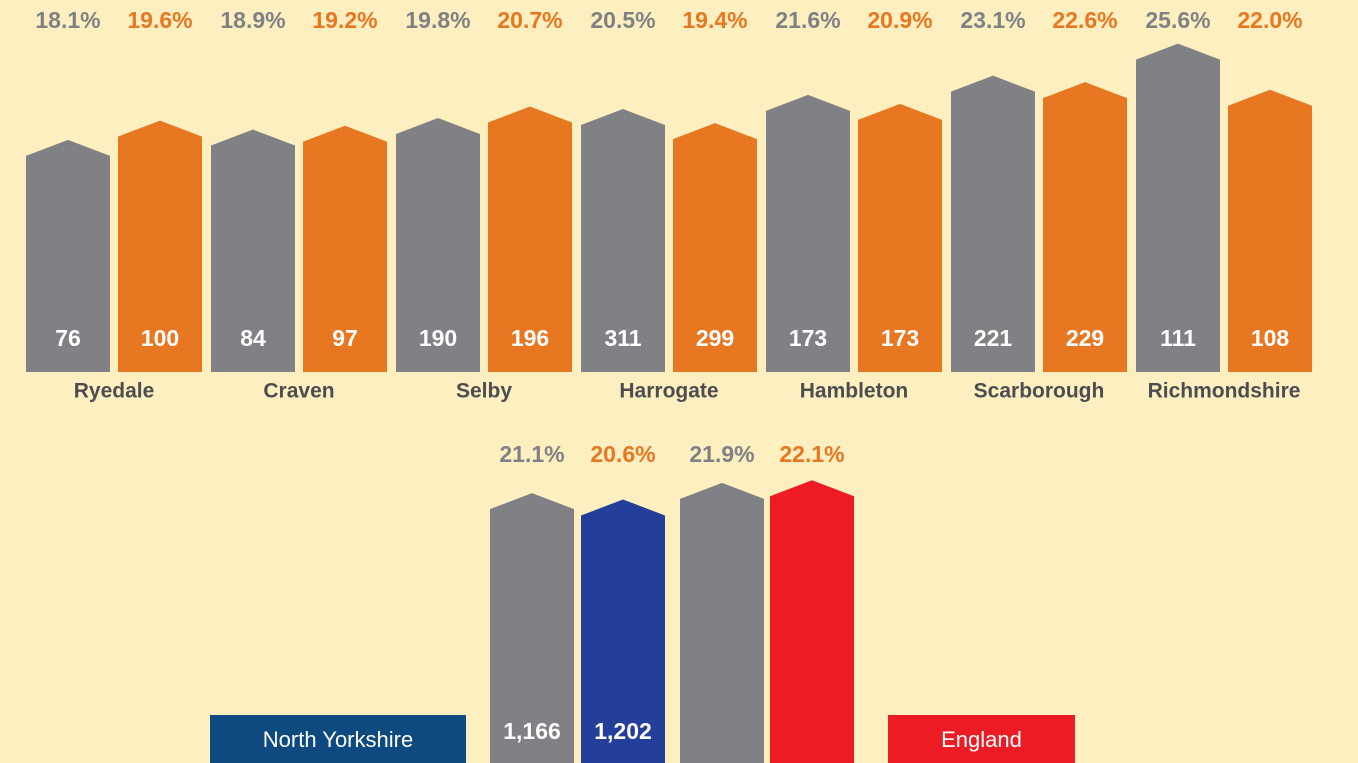 The width and height of the screenshot is (1358, 763). Describe the element at coordinates (68, 338) in the screenshot. I see `count-label: 76` at that location.